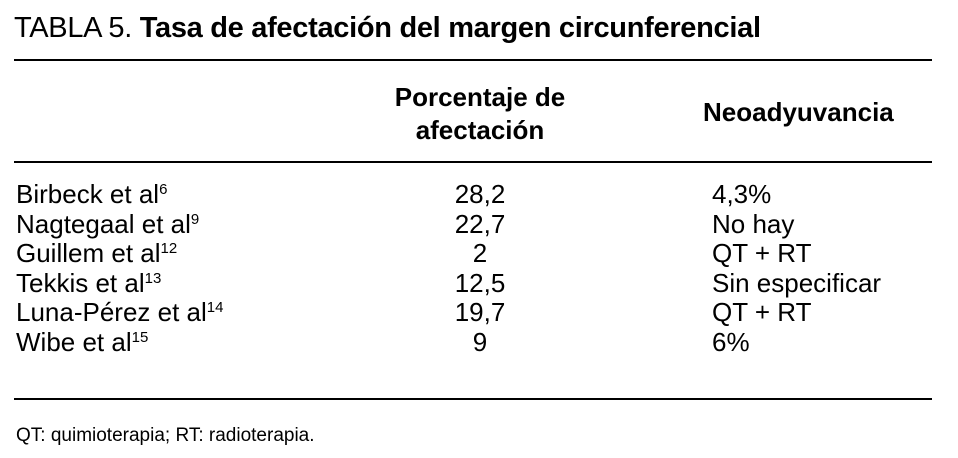 The image size is (958, 458). What do you see at coordinates (73, 28) in the screenshot?
I see `table-label: TABLA 5.` at bounding box center [73, 28].